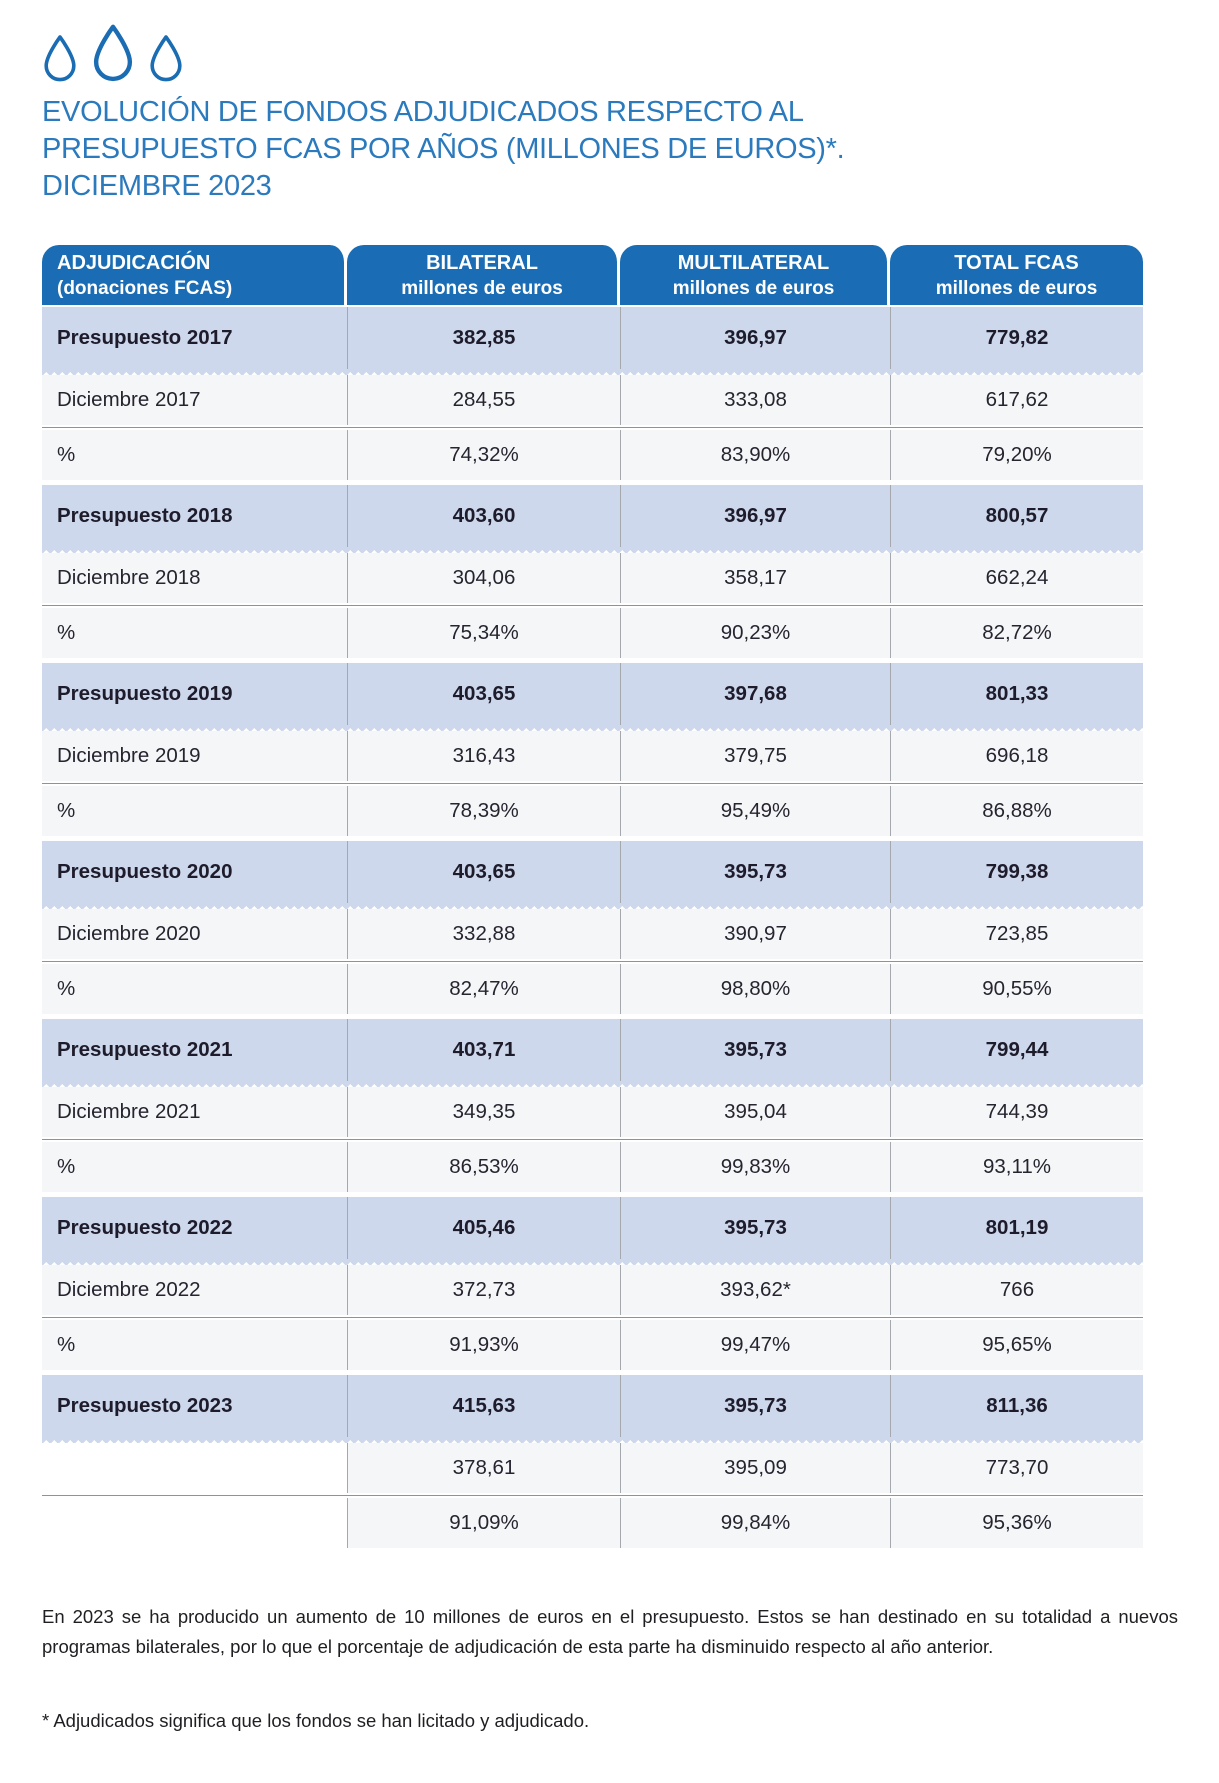 This screenshot has width=1219, height=1783. I want to click on column-header-bilateral: BILATERAL millones de euros, so click(483, 275).